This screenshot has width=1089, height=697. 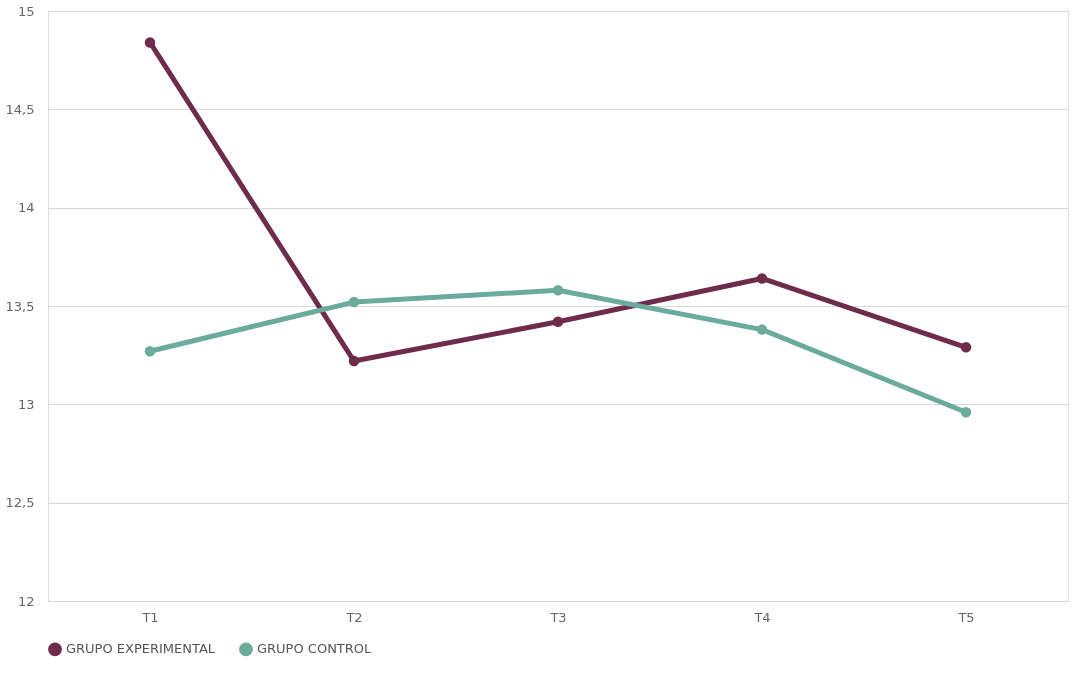 I want to click on x-tick-label: T4, so click(x=762, y=617).